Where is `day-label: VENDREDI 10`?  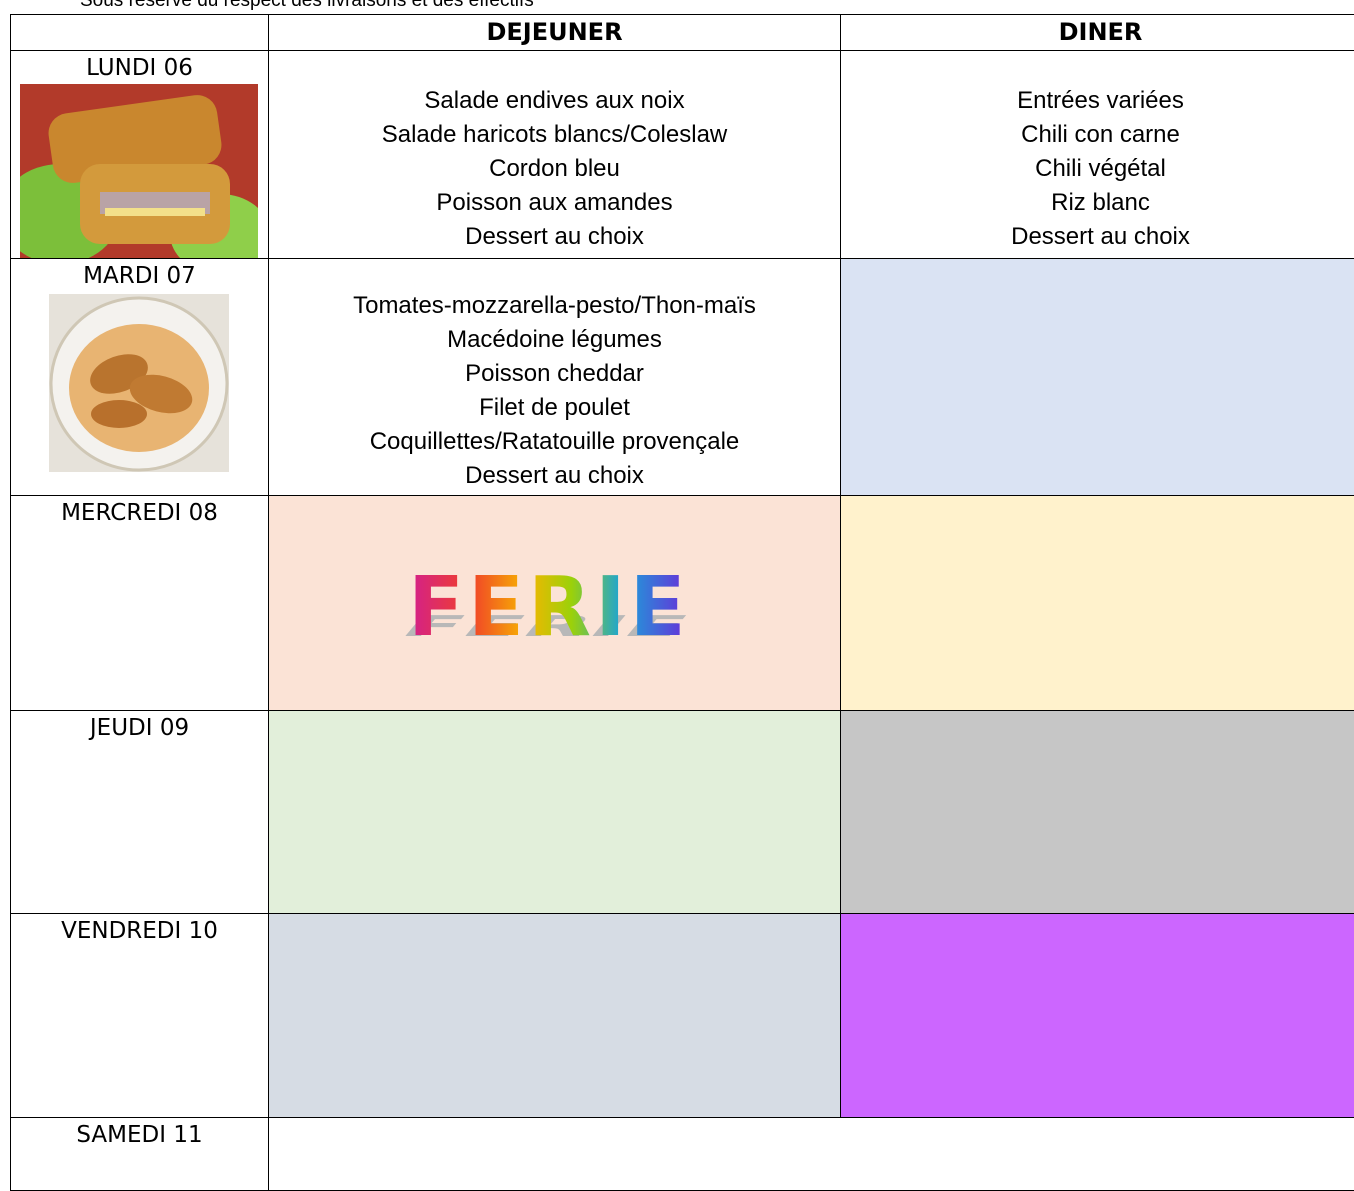 day-label: VENDREDI 10 is located at coordinates (139, 1015).